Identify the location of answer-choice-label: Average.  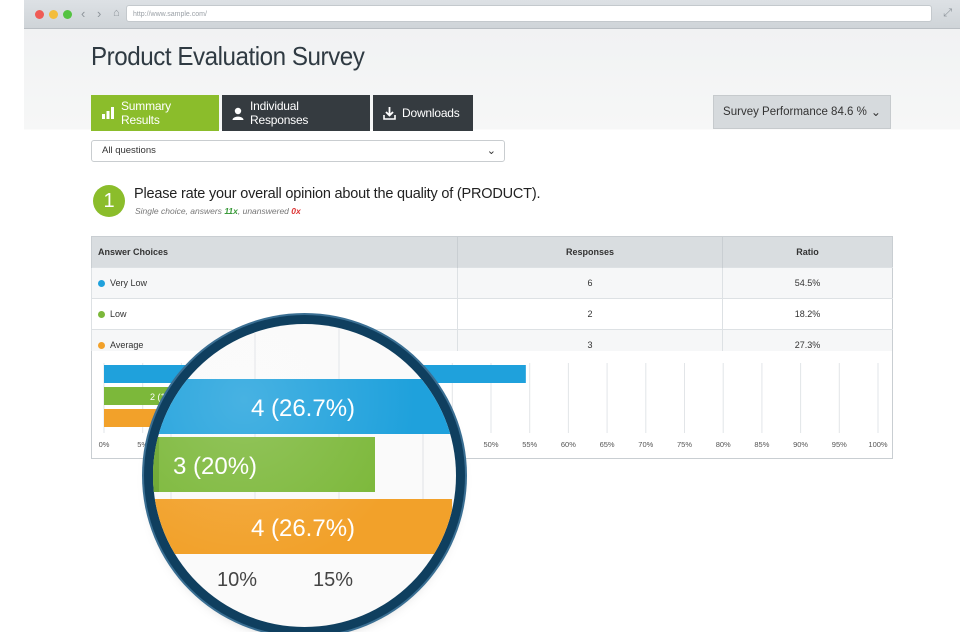
(127, 345).